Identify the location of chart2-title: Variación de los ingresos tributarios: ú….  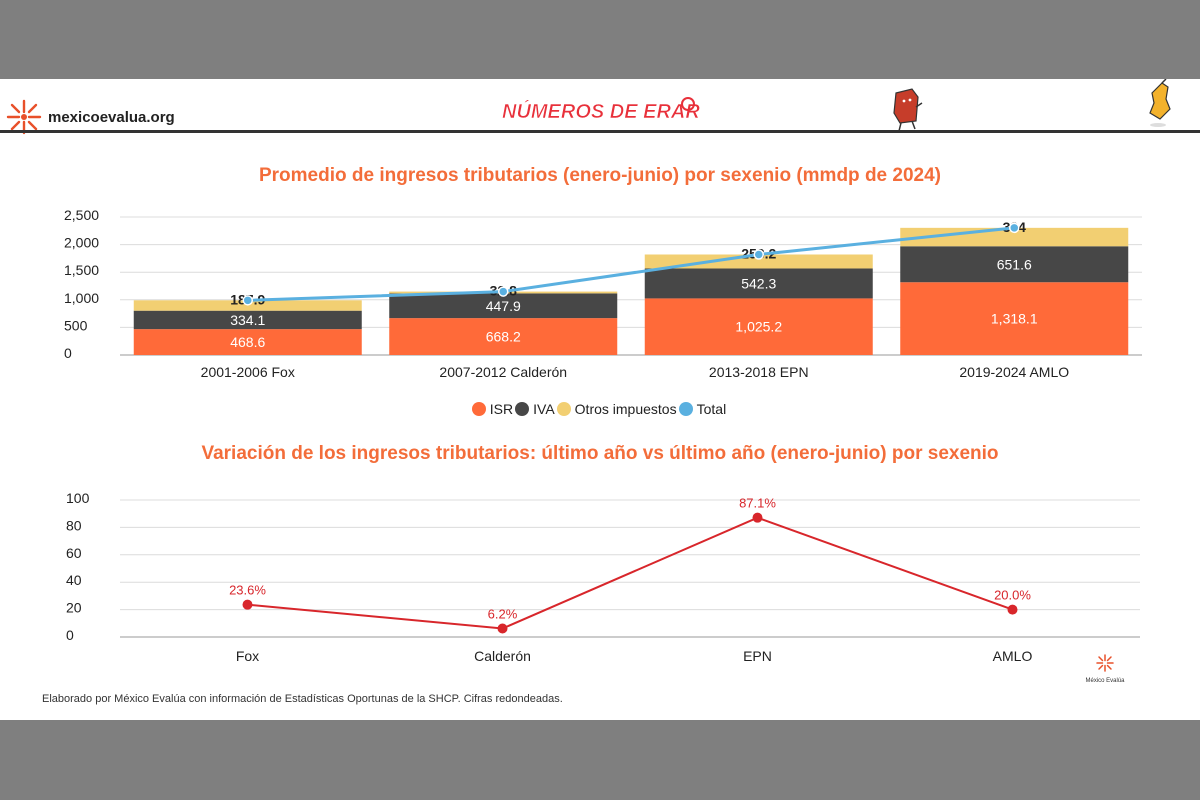
(600, 453).